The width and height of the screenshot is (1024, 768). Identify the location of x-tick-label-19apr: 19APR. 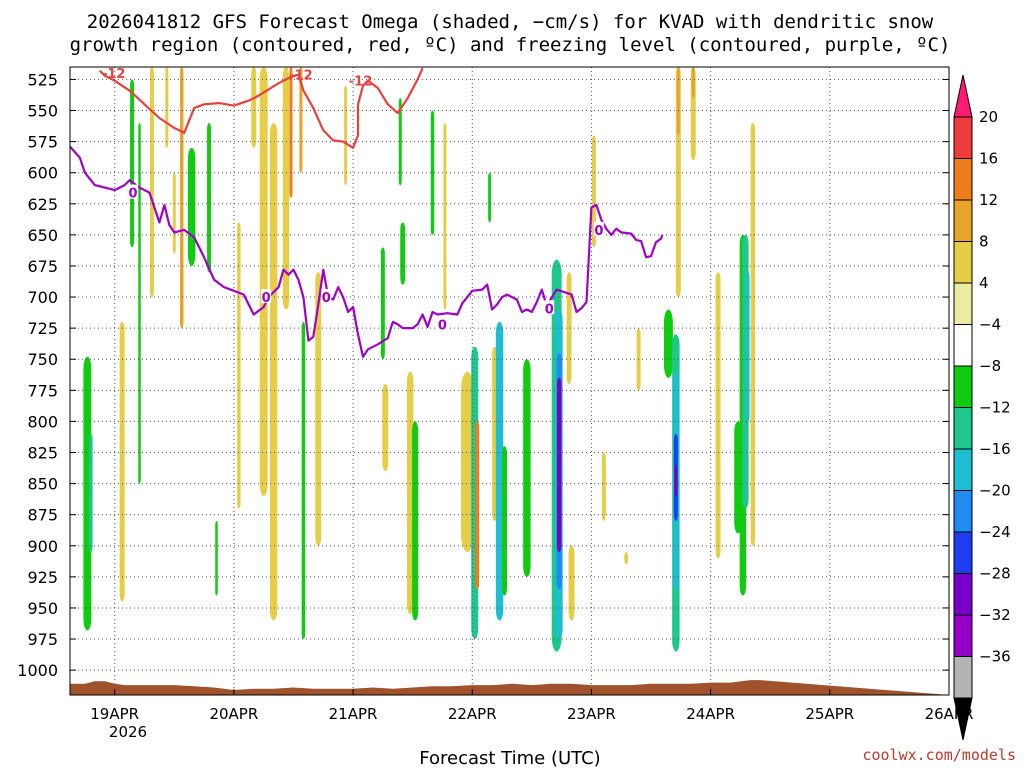
(114, 714).